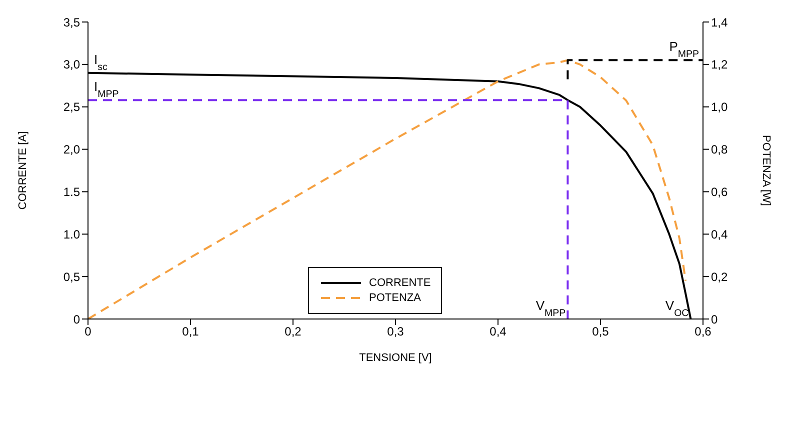 The width and height of the screenshot is (793, 422). What do you see at coordinates (106, 89) in the screenshot?
I see `annotation: I$_{MPP}$` at bounding box center [106, 89].